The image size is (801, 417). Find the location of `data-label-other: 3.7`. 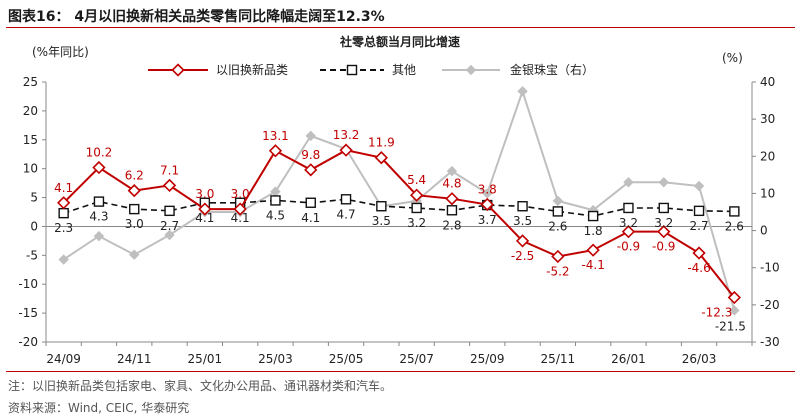

data-label-other: 3.7 is located at coordinates (487, 220).